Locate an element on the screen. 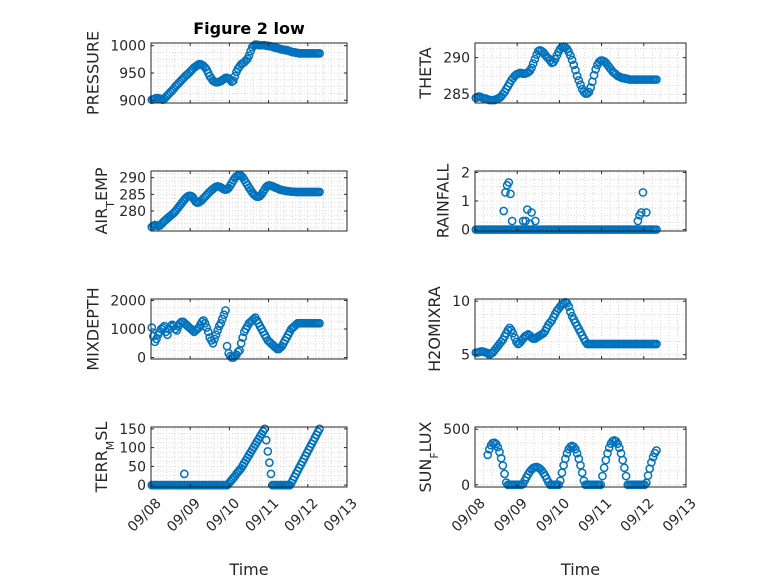  subplot-5: 0 1000 2000 MIXDEPTH is located at coordinates (216, 329).